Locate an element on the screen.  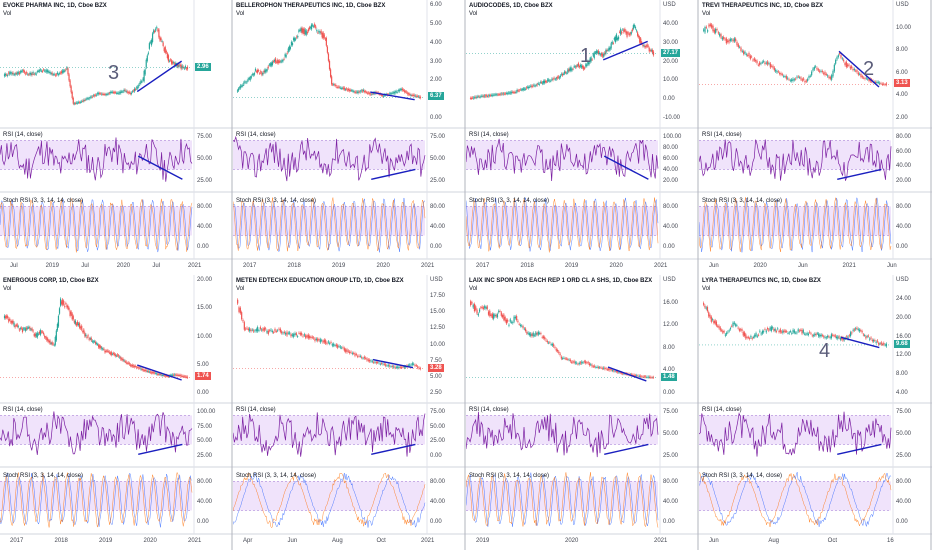
stoch-band is located at coordinates (329, 496).